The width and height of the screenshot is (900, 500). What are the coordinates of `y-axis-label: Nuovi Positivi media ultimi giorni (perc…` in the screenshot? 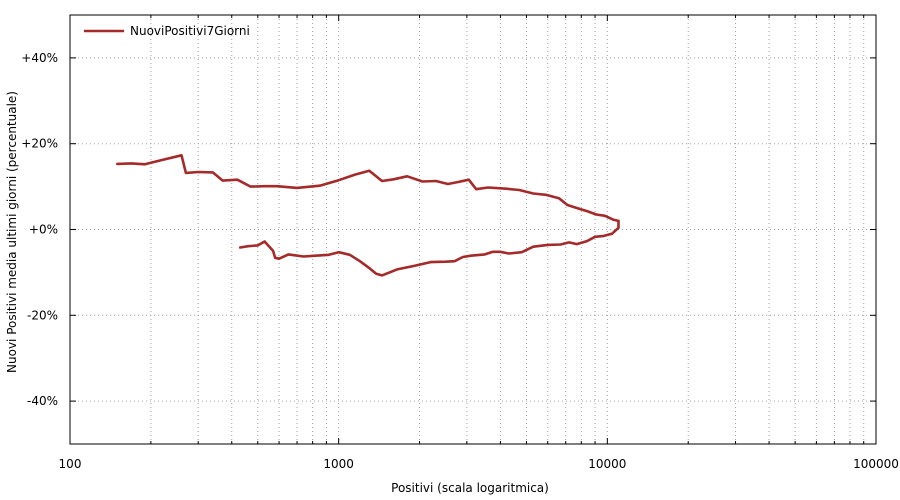 It's located at (12, 232).